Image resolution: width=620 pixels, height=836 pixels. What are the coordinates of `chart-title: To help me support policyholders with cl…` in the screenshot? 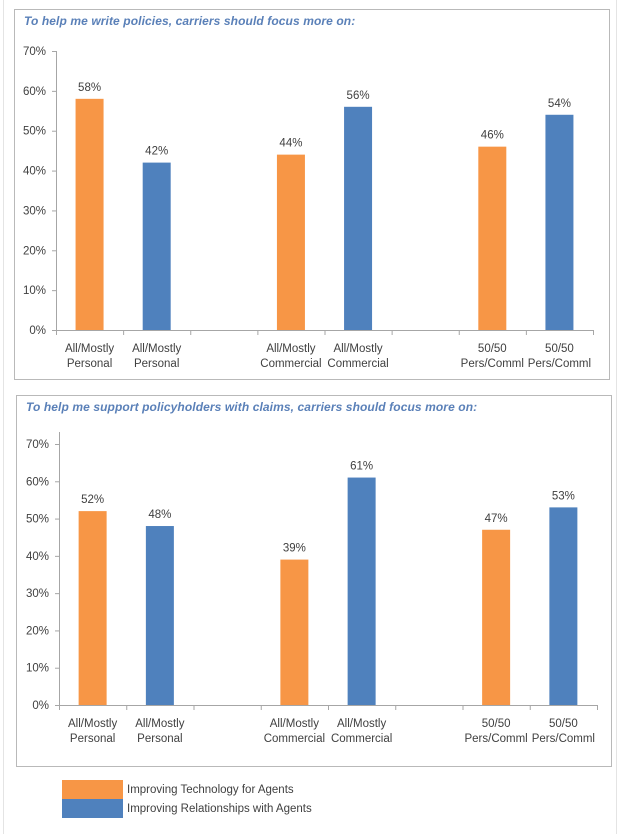 It's located at (252, 407).